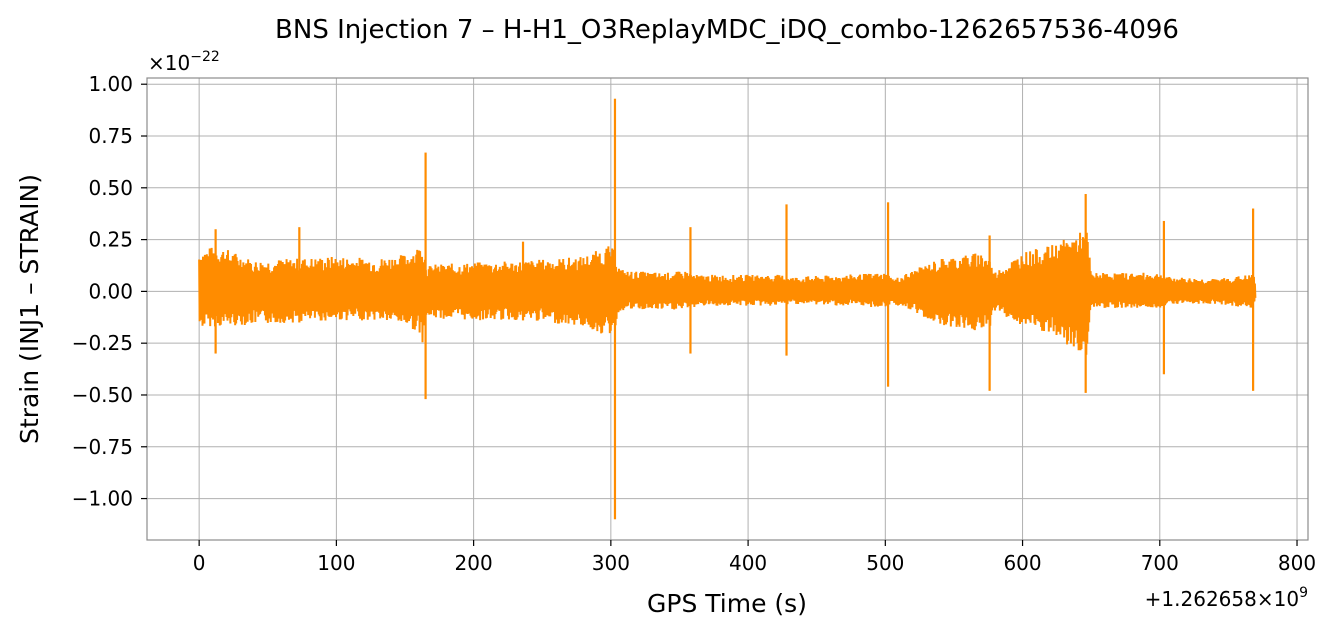  I want to click on y-tick-label: 0.00, so click(110, 291).